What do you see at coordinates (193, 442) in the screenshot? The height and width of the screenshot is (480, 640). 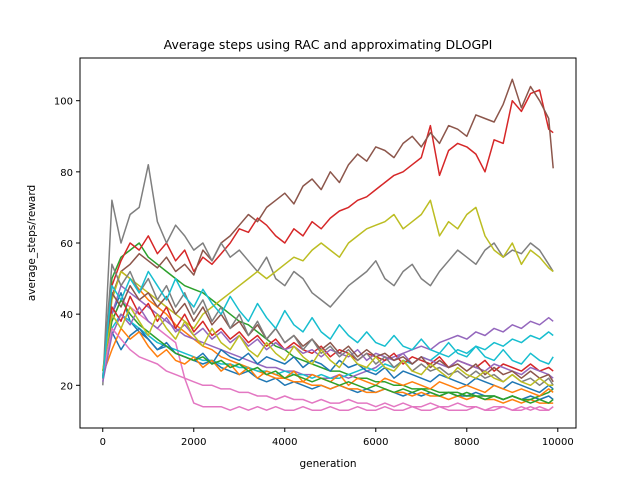 I see `x-tick-label: 2000` at bounding box center [193, 442].